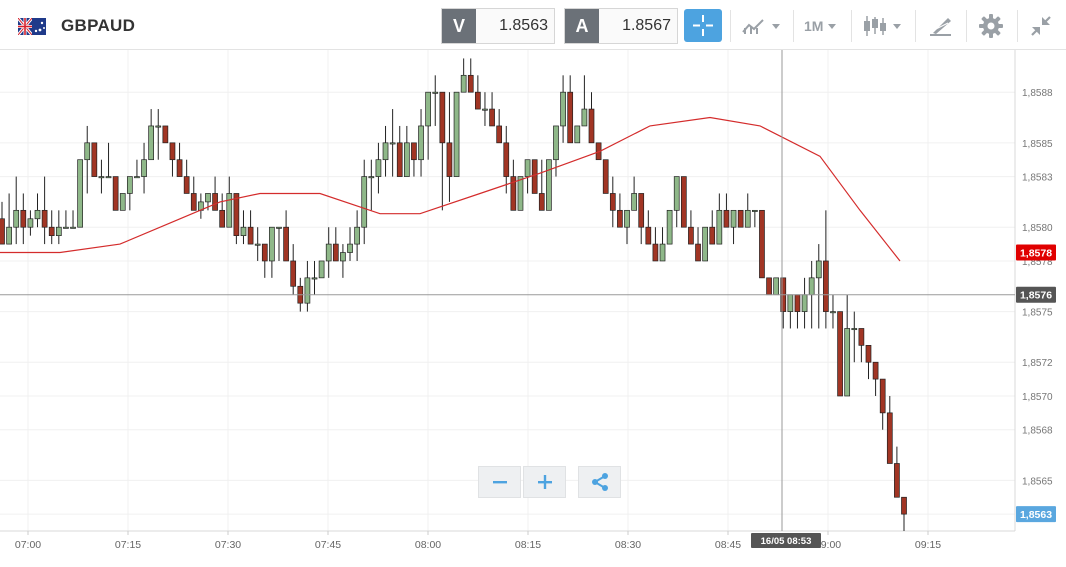  I want to click on chart-type-dropdown, so click(881, 26).